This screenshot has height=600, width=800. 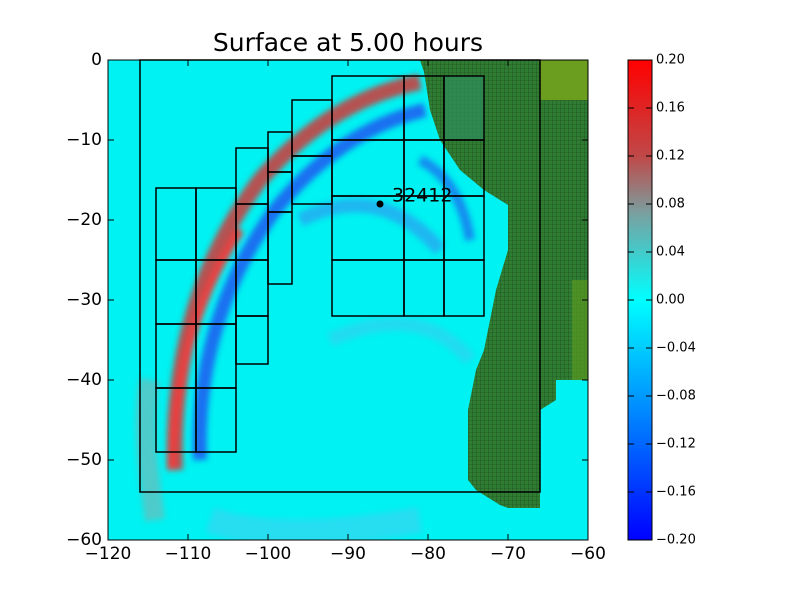 What do you see at coordinates (428, 554) in the screenshot?
I see `x-tick-label: −80` at bounding box center [428, 554].